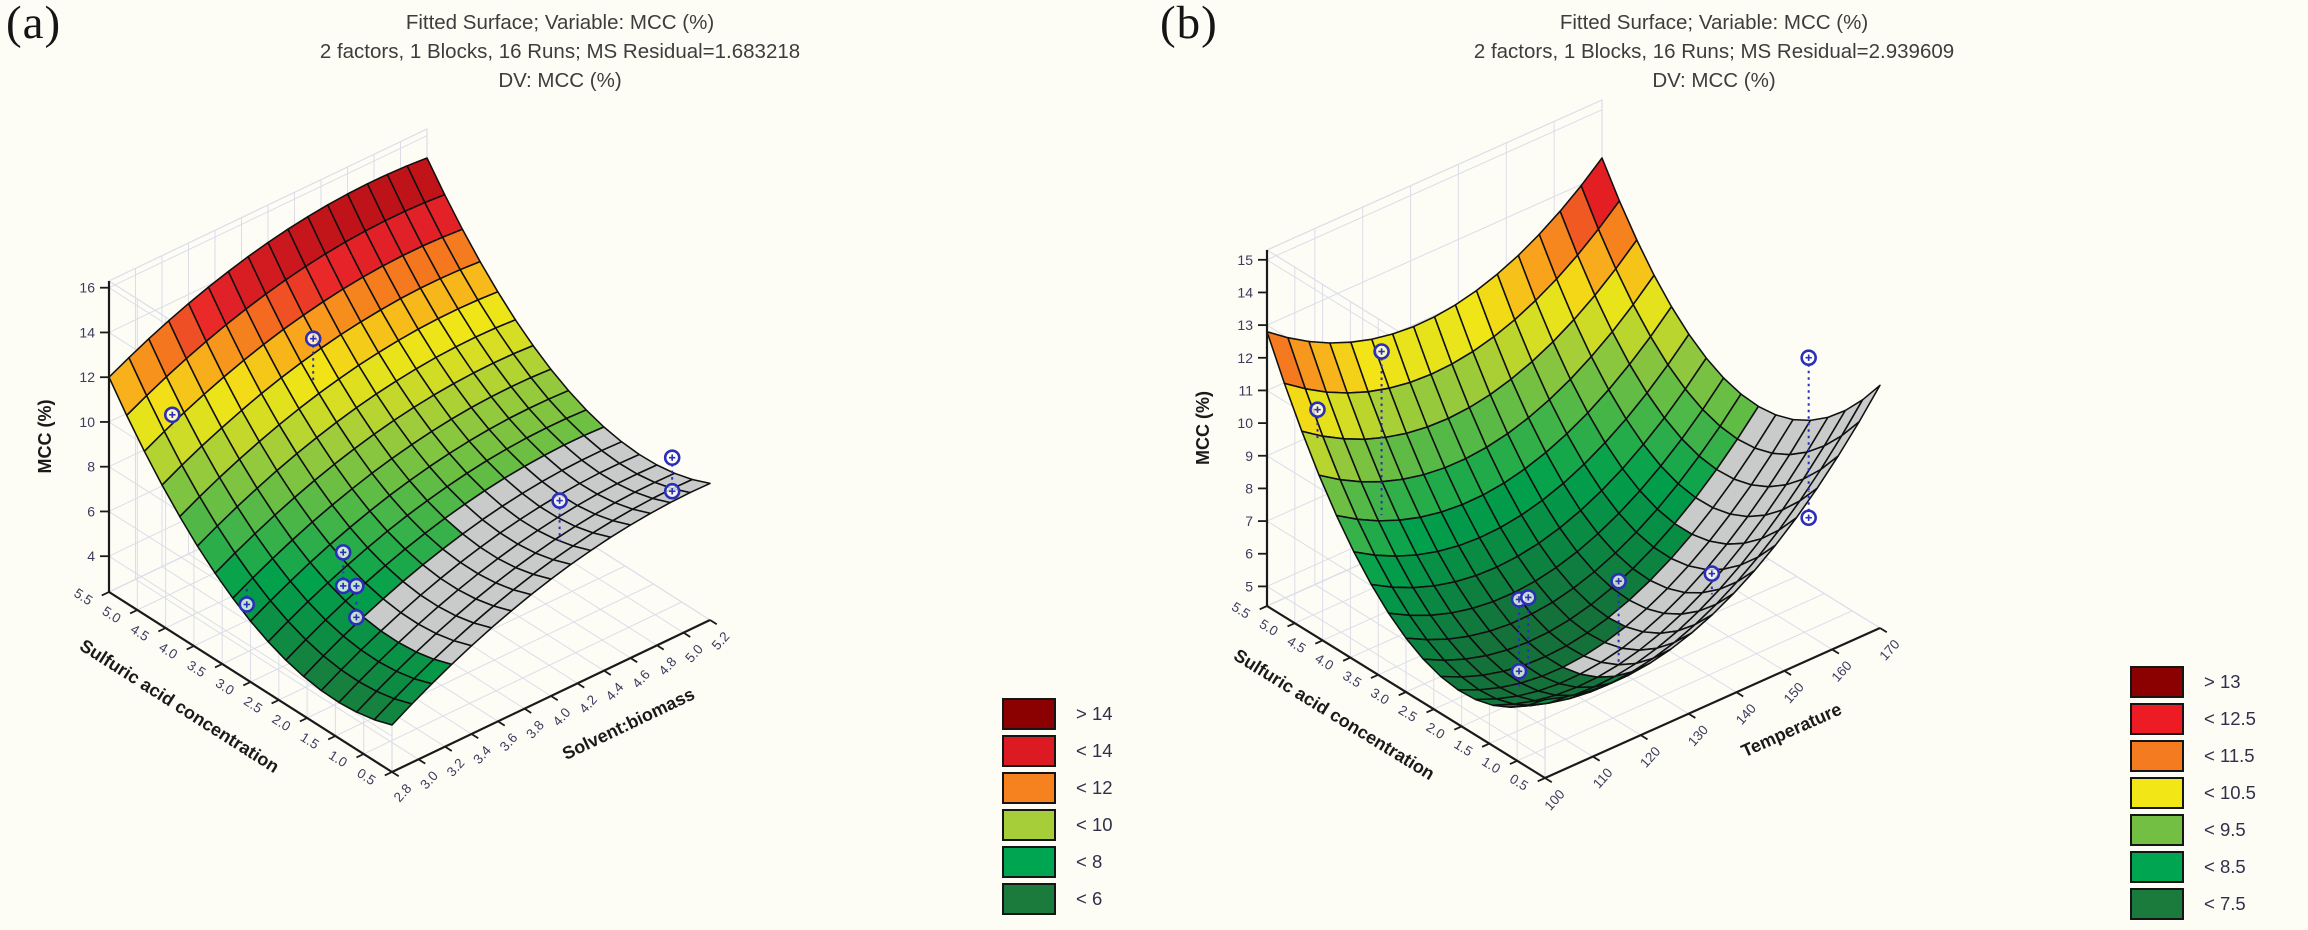 The image size is (2308, 930). What do you see at coordinates (1842, 671) in the screenshot?
I see `svg-text: 160` at bounding box center [1842, 671].